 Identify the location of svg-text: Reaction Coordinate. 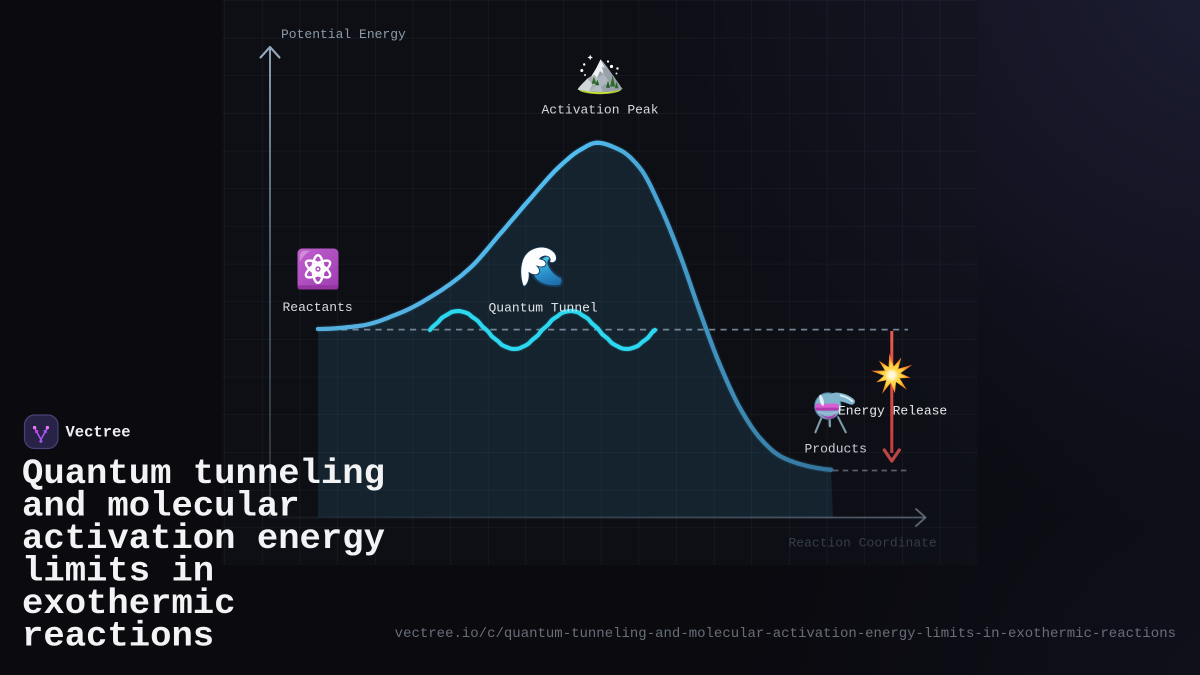
(863, 543).